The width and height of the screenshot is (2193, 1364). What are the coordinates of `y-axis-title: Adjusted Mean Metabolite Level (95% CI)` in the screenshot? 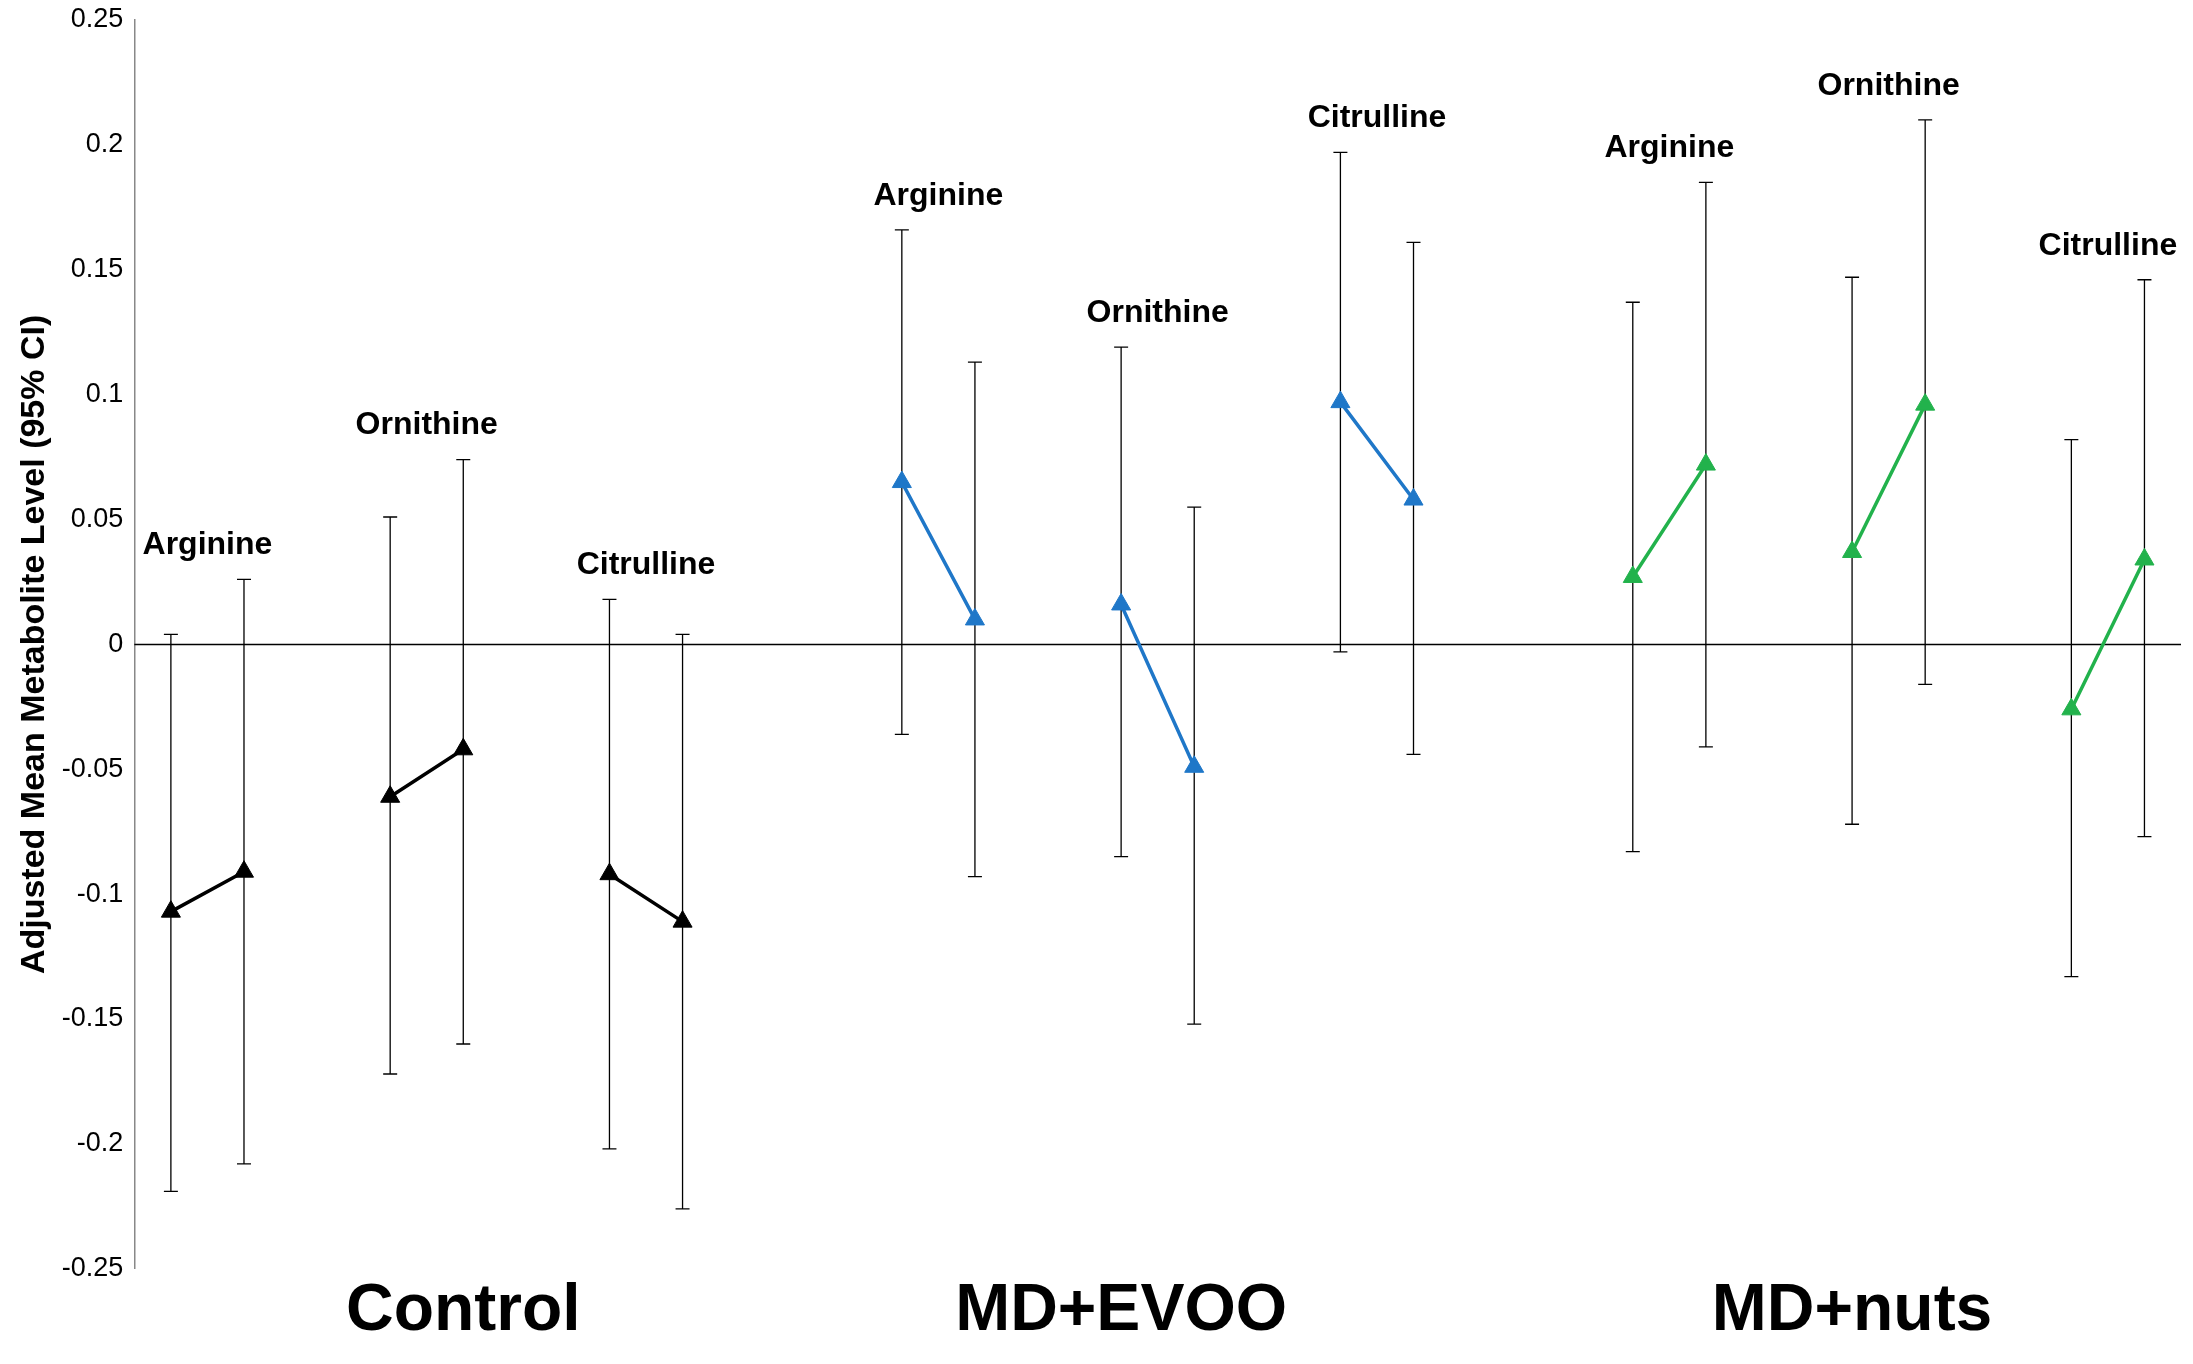 It's located at (31, 644).